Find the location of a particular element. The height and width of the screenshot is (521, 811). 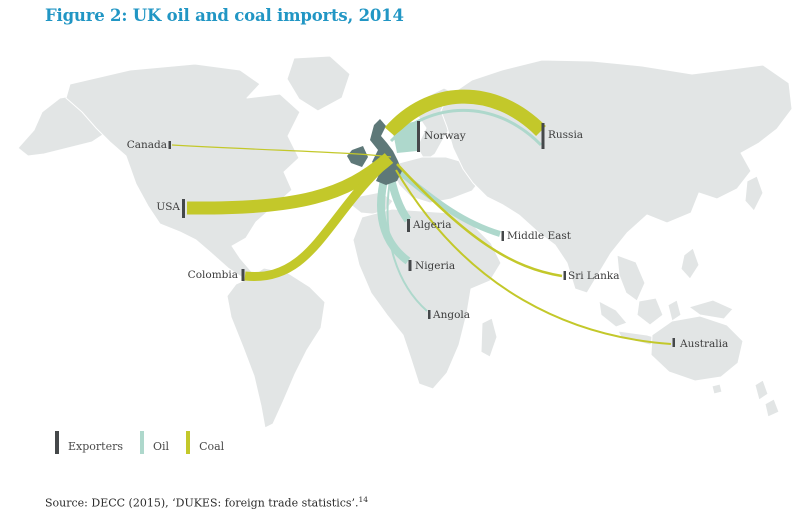

country-label-usa: USA is located at coordinates (168, 207).